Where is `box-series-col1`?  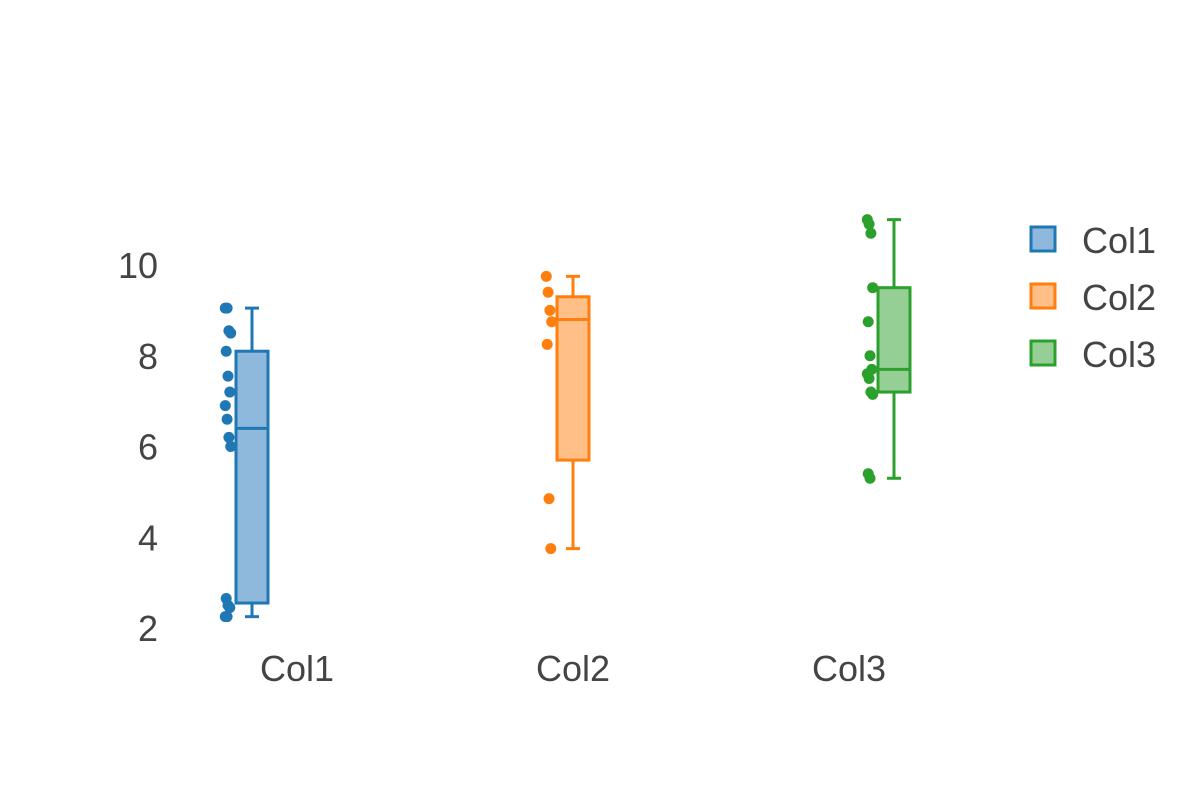 box-series-col1 is located at coordinates (244, 462).